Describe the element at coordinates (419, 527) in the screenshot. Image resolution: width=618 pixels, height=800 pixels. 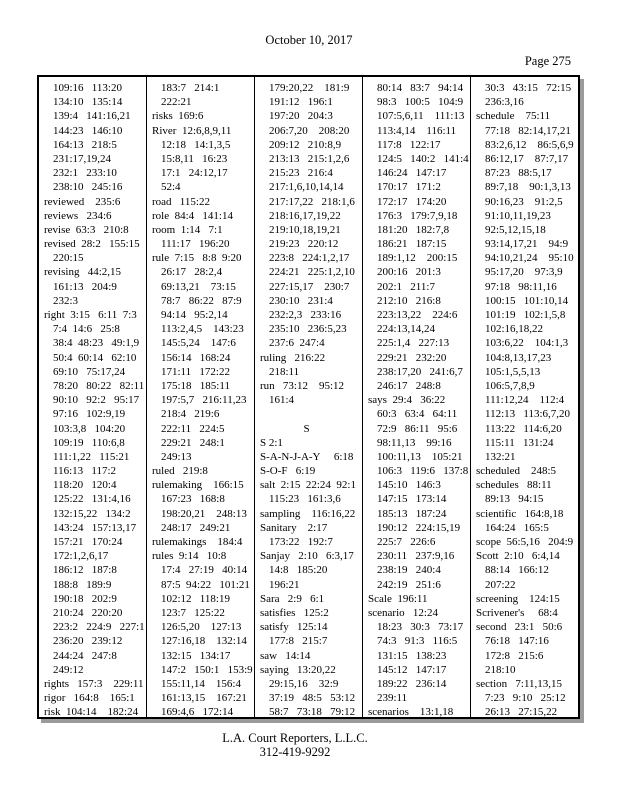
I see `index-line: 190:12 224:15,19` at that location.